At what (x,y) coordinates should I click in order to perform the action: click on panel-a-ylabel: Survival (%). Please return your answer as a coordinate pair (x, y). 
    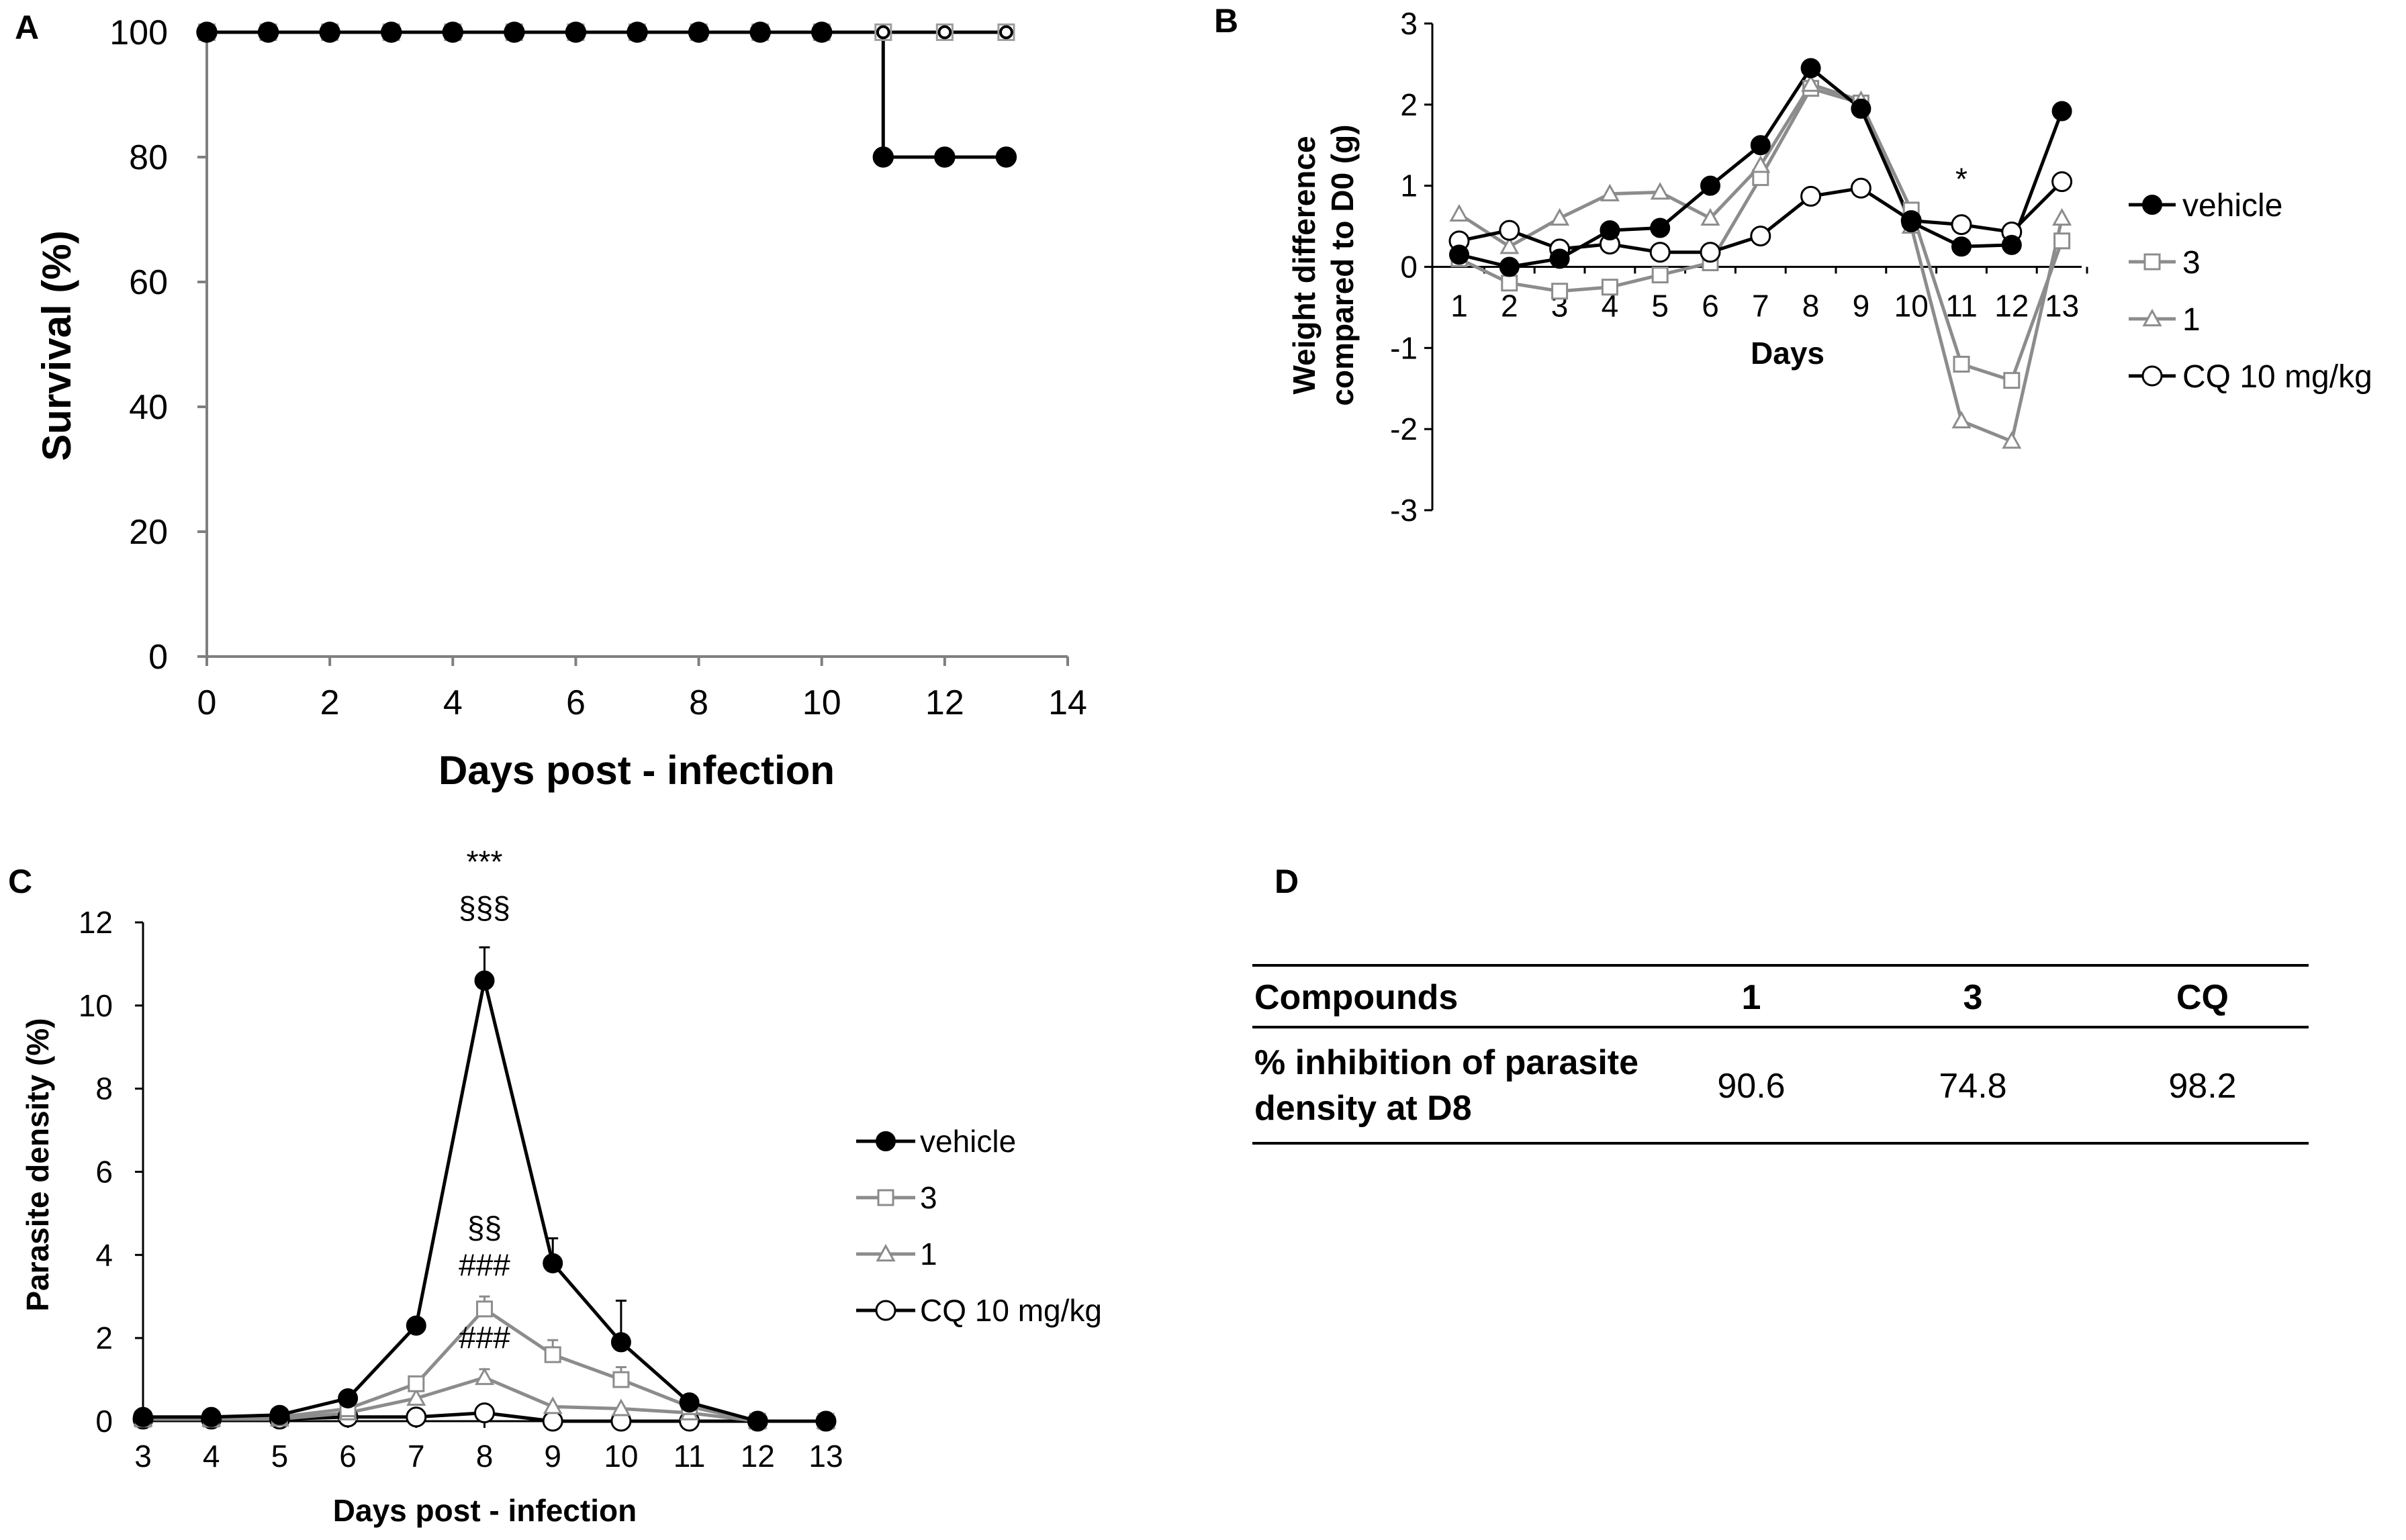
    Looking at the image, I should click on (56, 345).